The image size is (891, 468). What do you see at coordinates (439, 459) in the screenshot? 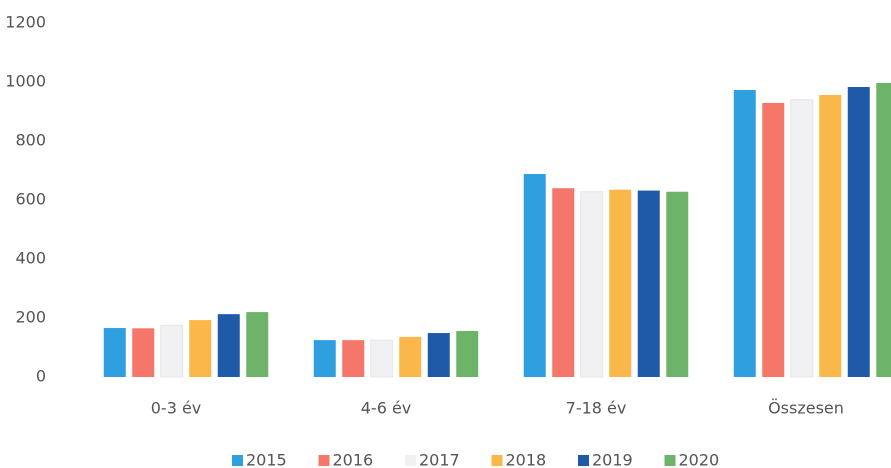
I see `legend-label: 2017` at bounding box center [439, 459].